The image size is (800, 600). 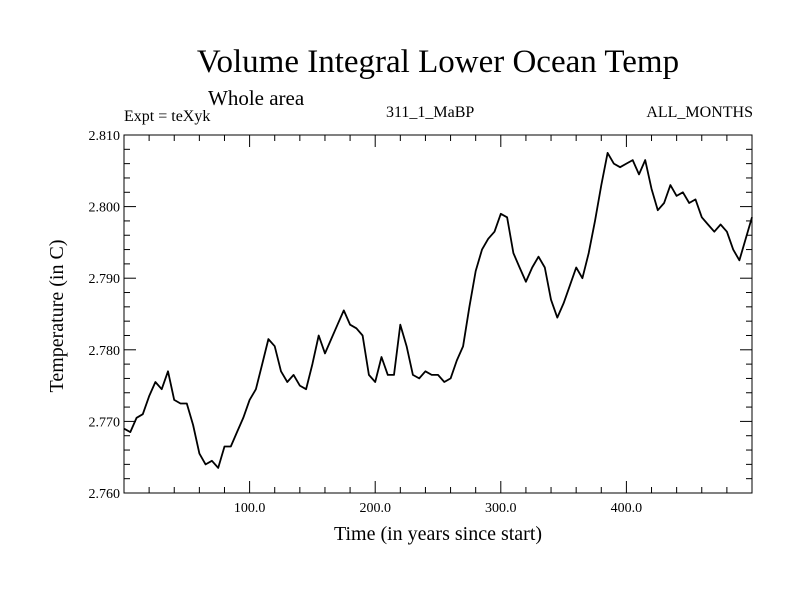 What do you see at coordinates (256, 98) in the screenshot?
I see `chart-subtitle: Whole area` at bounding box center [256, 98].